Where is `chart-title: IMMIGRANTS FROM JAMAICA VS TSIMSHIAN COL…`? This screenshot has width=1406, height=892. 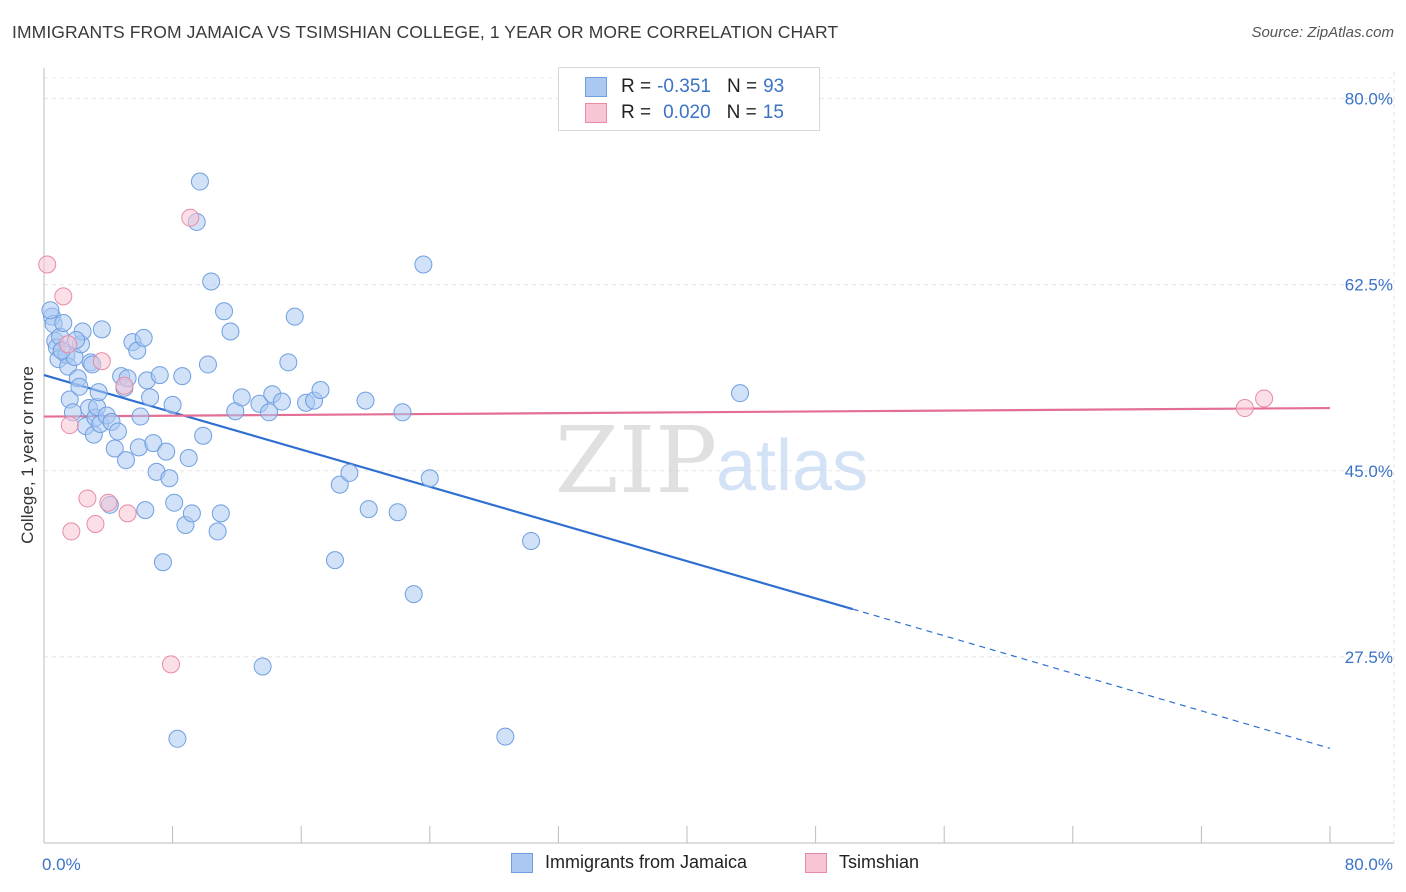 chart-title: IMMIGRANTS FROM JAMAICA VS TSIMSHIAN COL… is located at coordinates (425, 32).